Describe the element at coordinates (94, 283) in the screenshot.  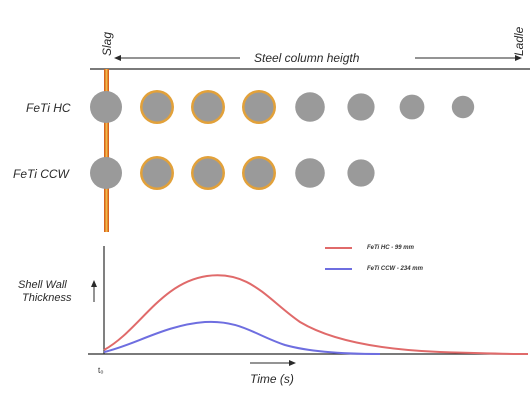
I see `y-label-arrow-head` at that location.